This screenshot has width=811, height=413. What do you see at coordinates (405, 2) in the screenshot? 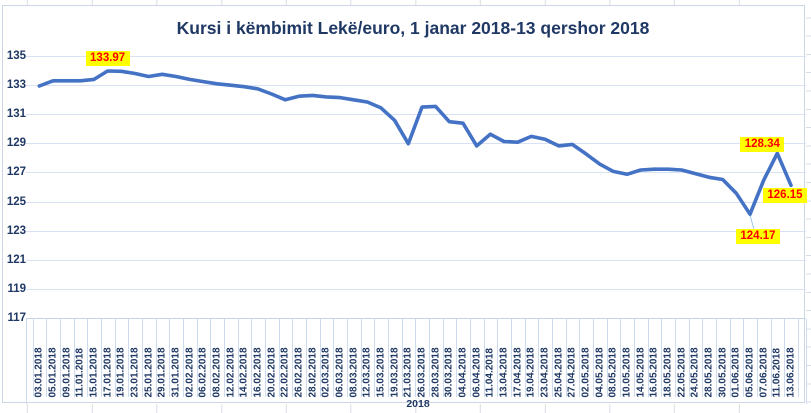
I see `worksheet-gridlines-top` at bounding box center [405, 2].